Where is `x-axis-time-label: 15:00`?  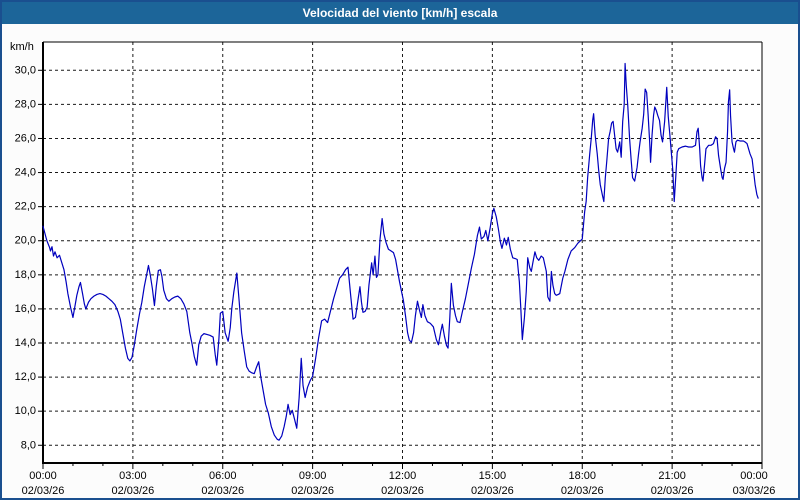
x-axis-time-label: 15:00 is located at coordinates (493, 476).